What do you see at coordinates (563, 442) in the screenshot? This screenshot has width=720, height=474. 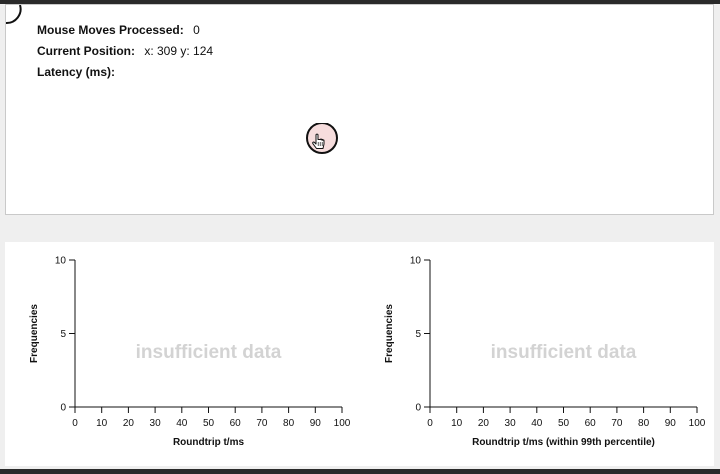 I see `x-axis-label: Roundtrip t/ms (within 99th percentile)` at bounding box center [563, 442].